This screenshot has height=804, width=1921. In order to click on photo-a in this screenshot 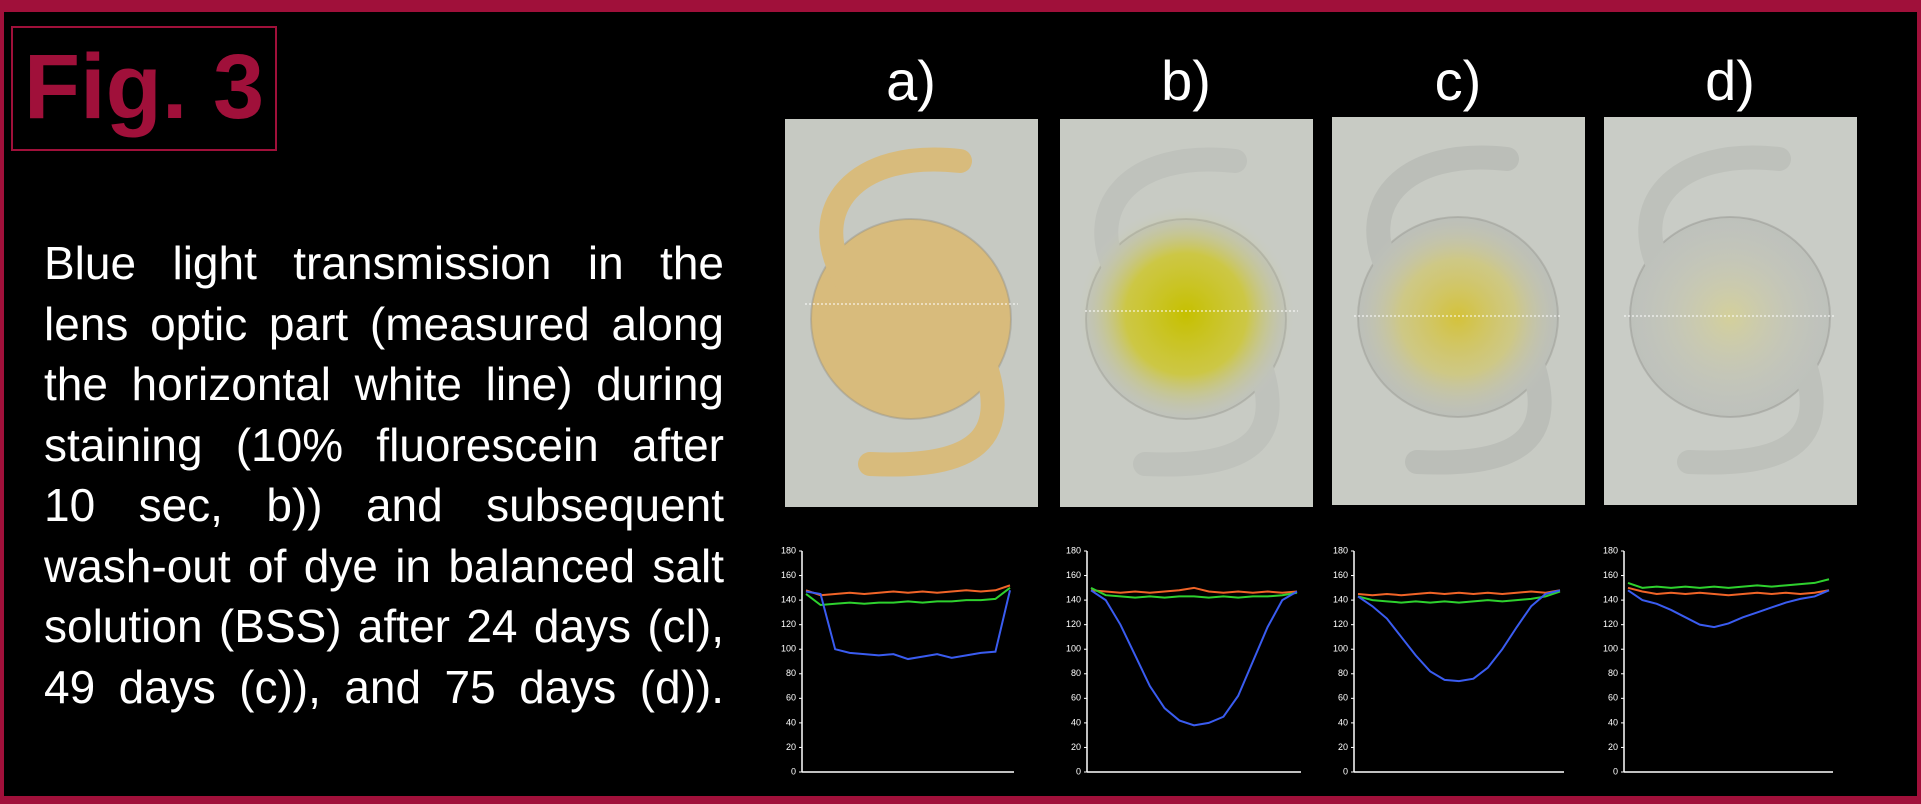, I will do `click(911, 313)`.